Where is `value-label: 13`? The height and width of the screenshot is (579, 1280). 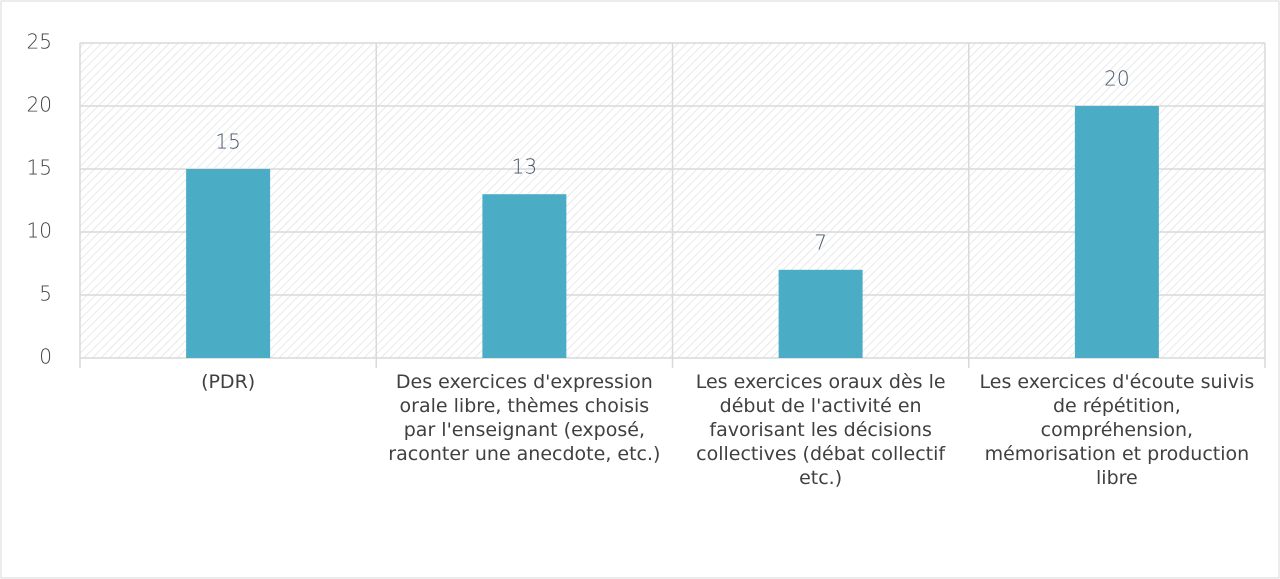
value-label: 13 is located at coordinates (524, 167).